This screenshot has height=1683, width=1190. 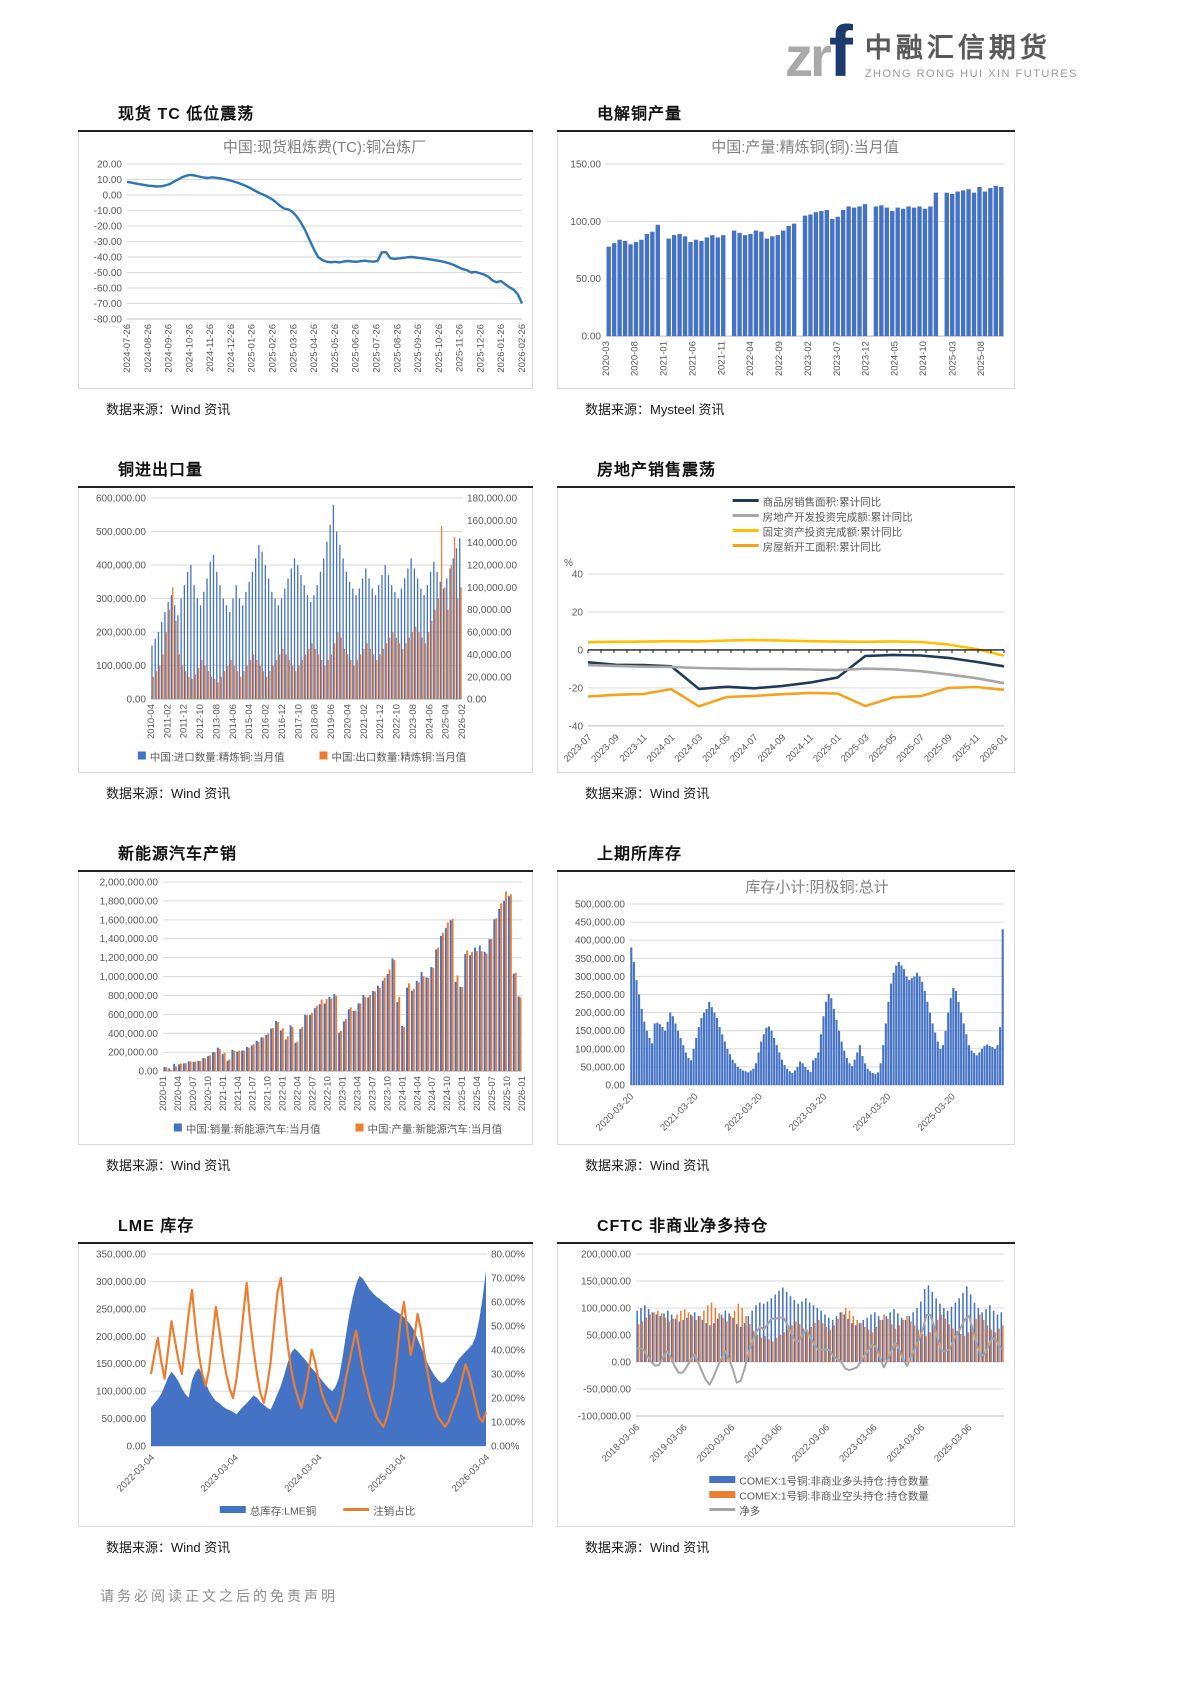 I want to click on svg-text: 2024-07, so click(x=432, y=1093).